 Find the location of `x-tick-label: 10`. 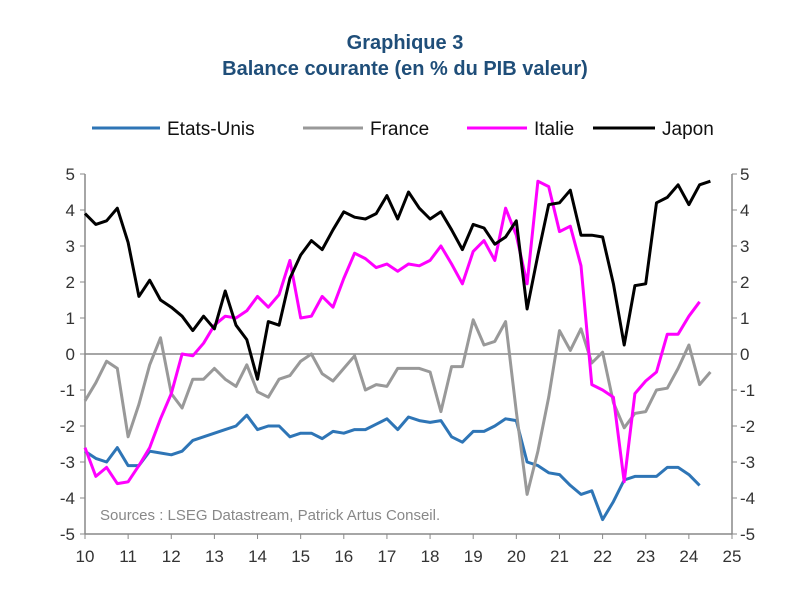

x-tick-label: 10 is located at coordinates (85, 556).